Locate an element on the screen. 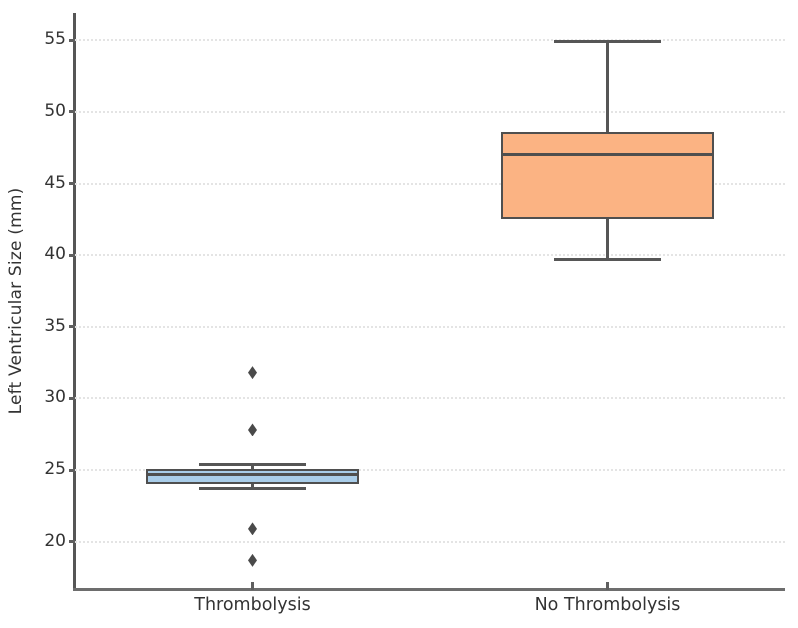 This screenshot has width=798, height=628. box-no-thrombolysis is located at coordinates (607, 175).